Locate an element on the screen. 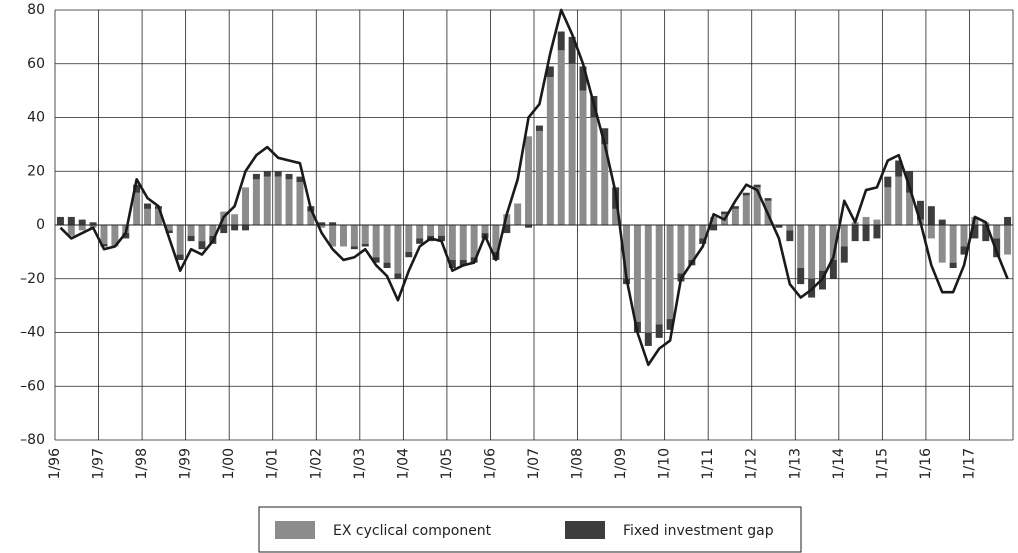 The image size is (1018, 553). x-tick-label: 1/03 is located at coordinates (360, 463).